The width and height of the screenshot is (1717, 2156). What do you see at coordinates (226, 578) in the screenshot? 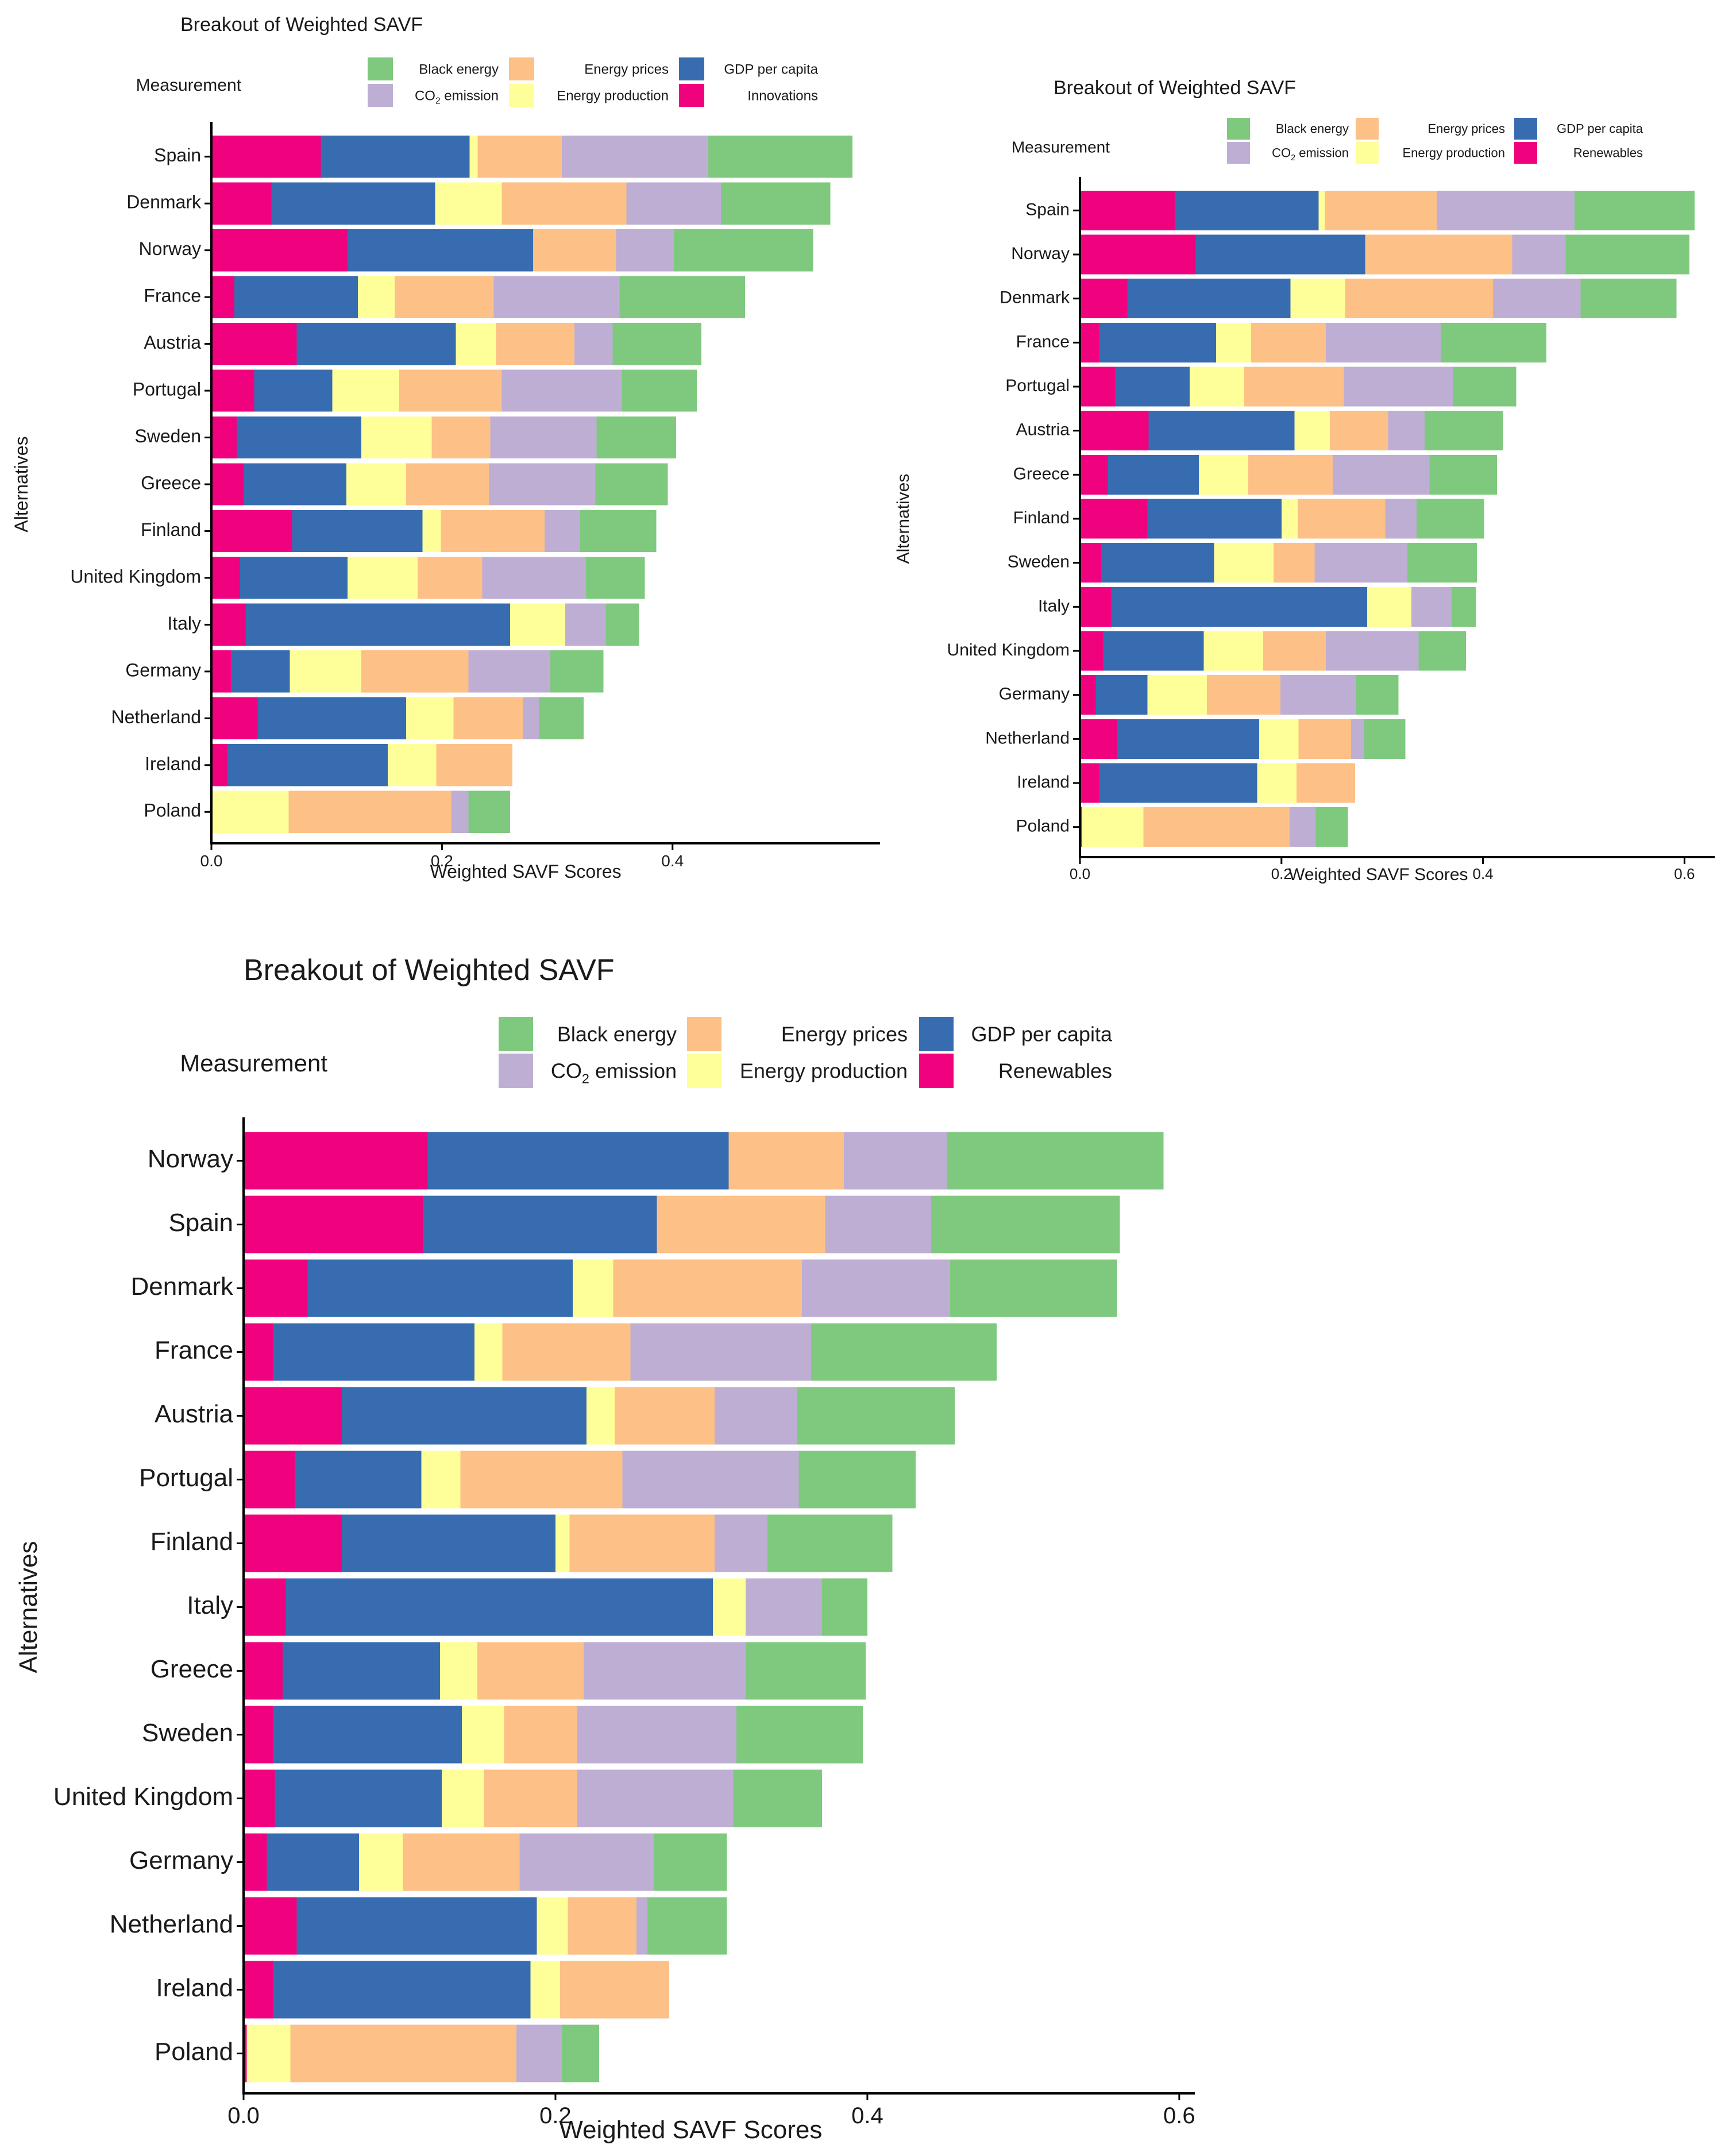
I see `bar-united-kingdom-innovations` at bounding box center [226, 578].